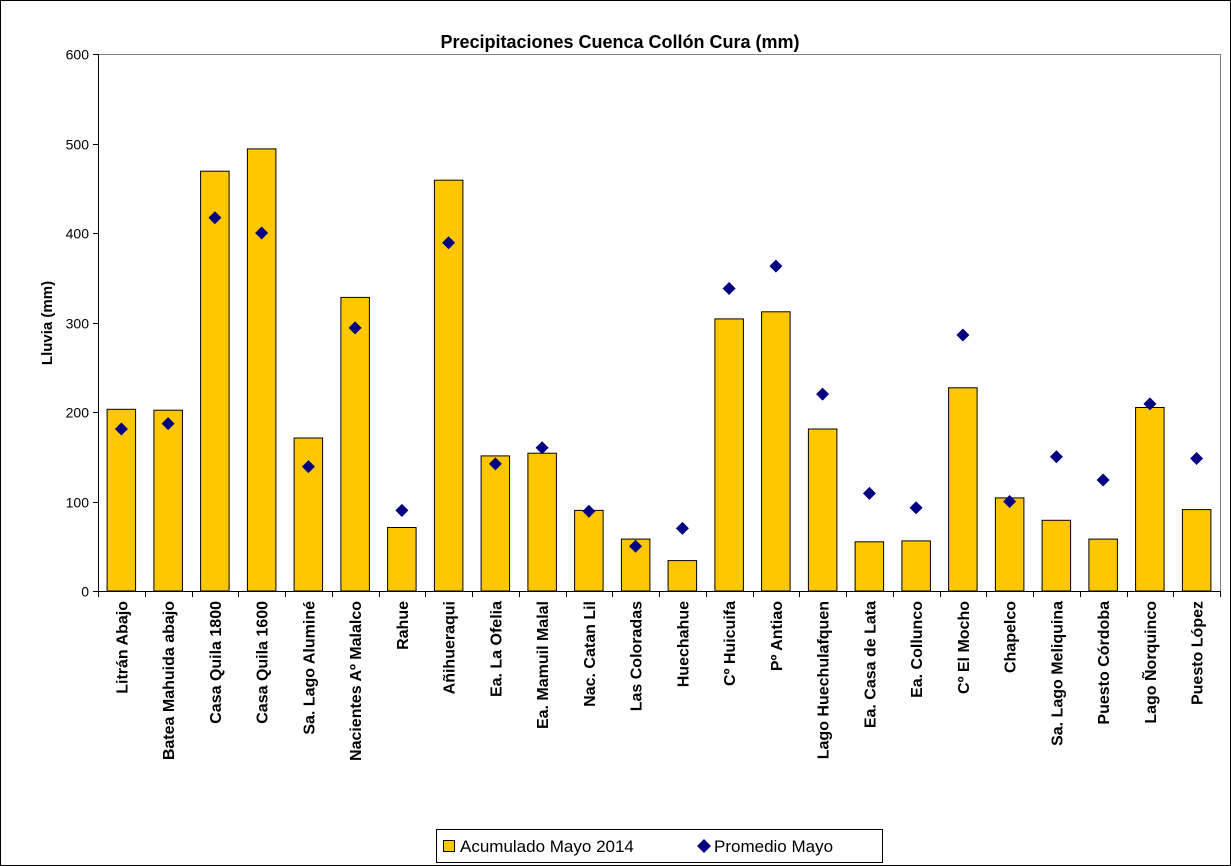 The height and width of the screenshot is (866, 1231). What do you see at coordinates (1011, 637) in the screenshot?
I see `x-tick-label: Chapelco` at bounding box center [1011, 637].